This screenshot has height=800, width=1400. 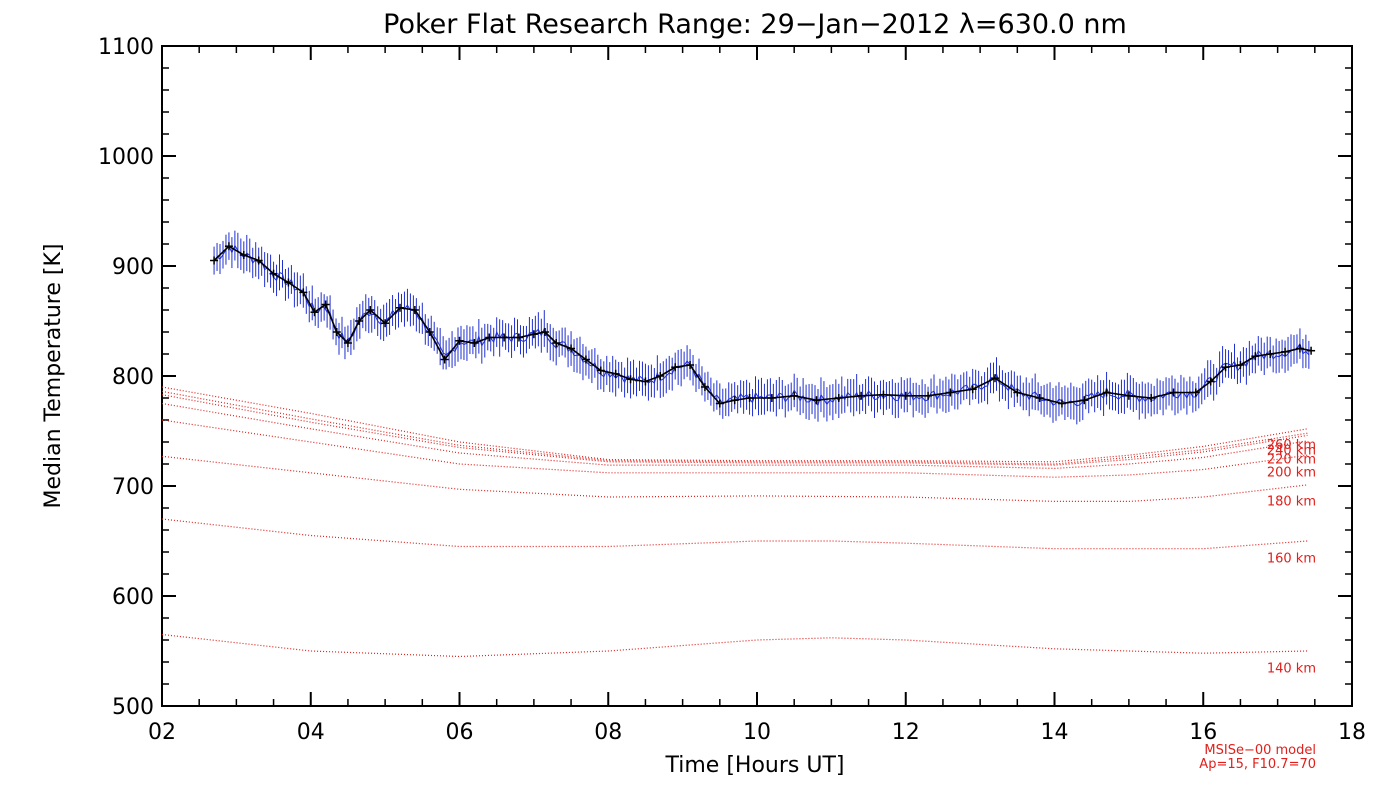 I want to click on x-tick-label: 12, so click(x=906, y=732).